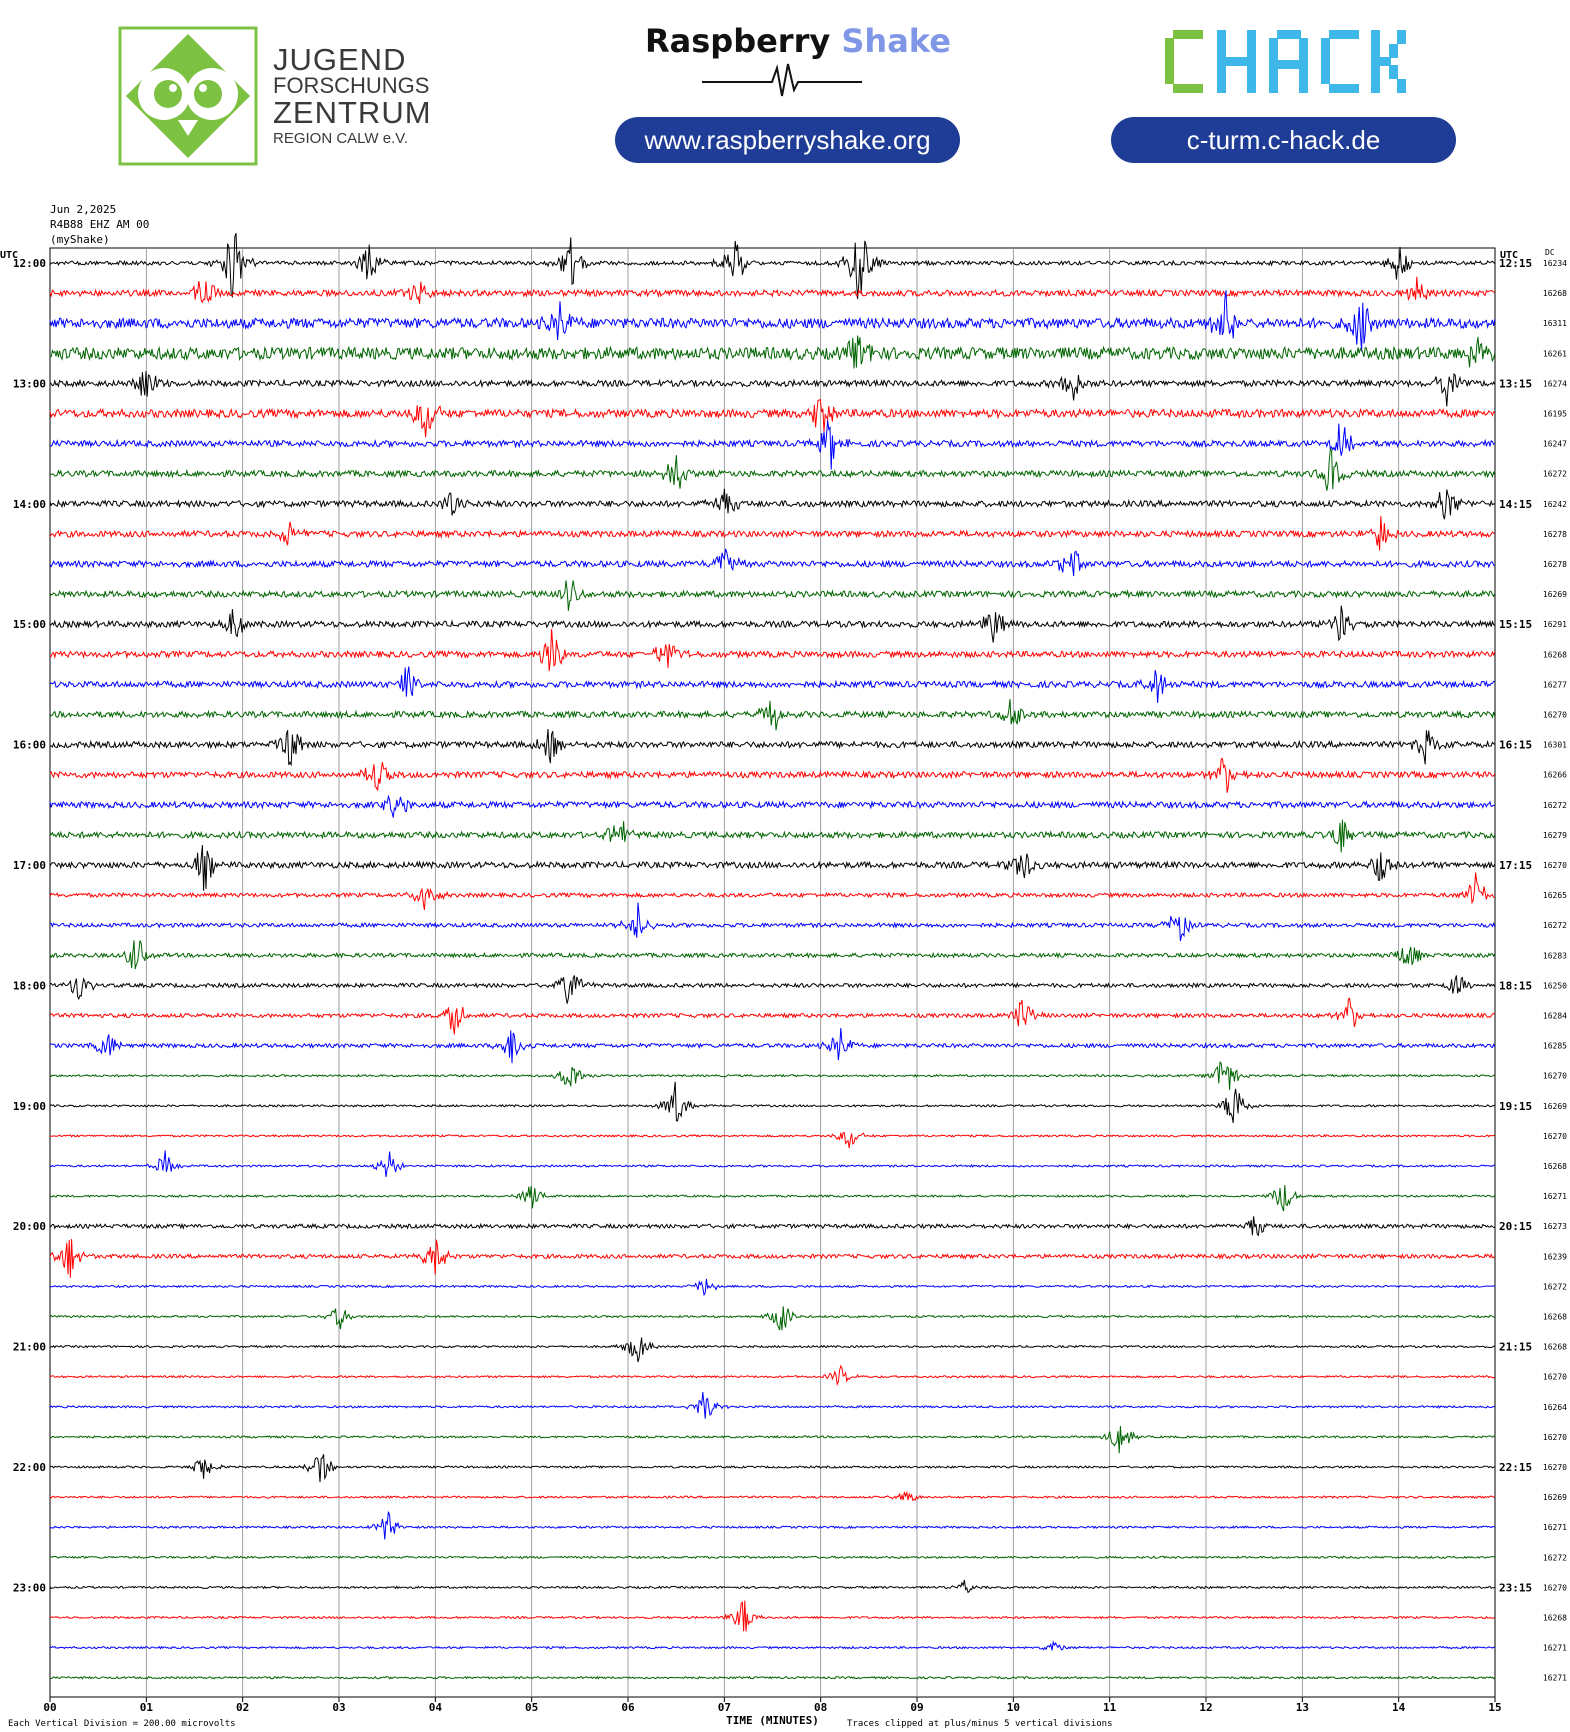 The width and height of the screenshot is (1570, 1732). Describe the element at coordinates (80, 239) in the screenshot. I see `header-source: (myShake)` at that location.